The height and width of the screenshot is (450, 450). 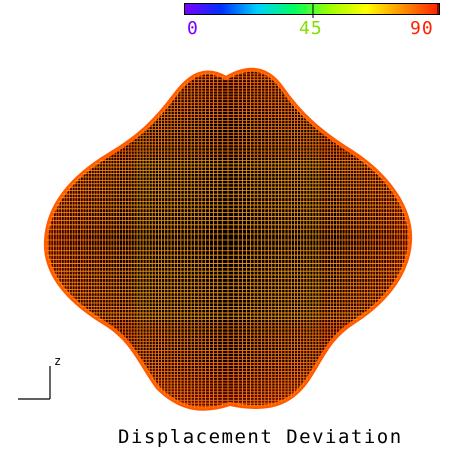 I want to click on caption: Displacement Deviation, so click(x=260, y=437).